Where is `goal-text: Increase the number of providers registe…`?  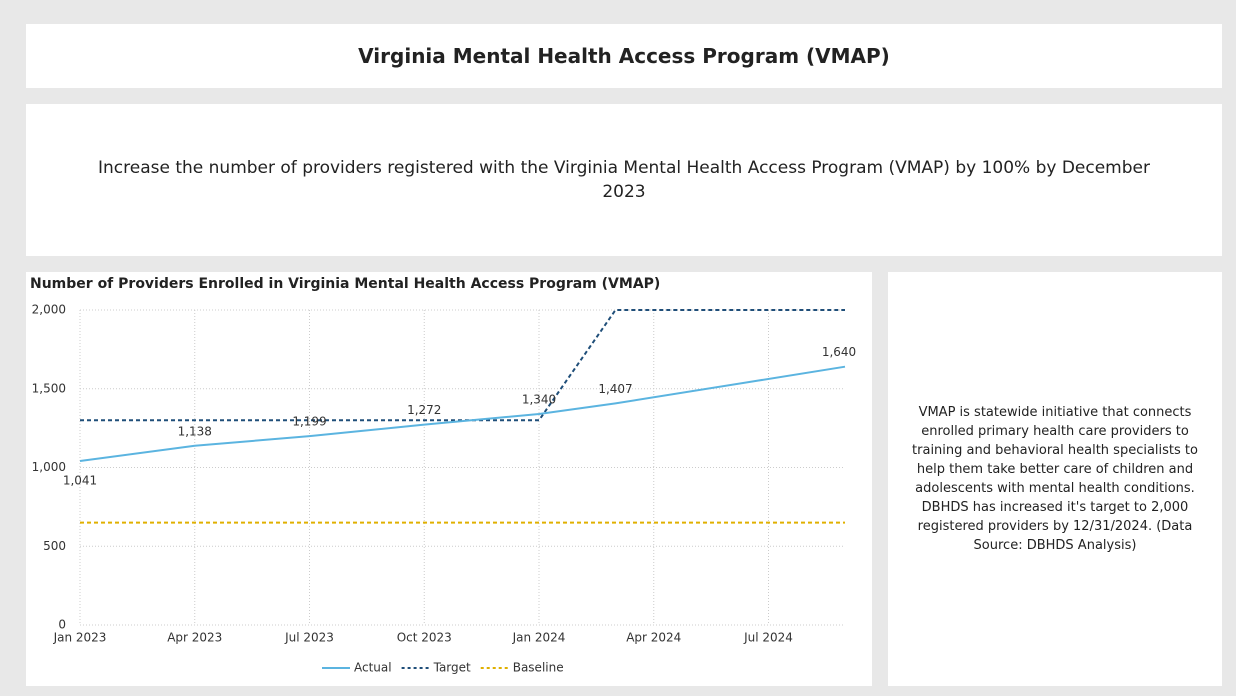 goal-text: Increase the number of providers registe… is located at coordinates (624, 180).